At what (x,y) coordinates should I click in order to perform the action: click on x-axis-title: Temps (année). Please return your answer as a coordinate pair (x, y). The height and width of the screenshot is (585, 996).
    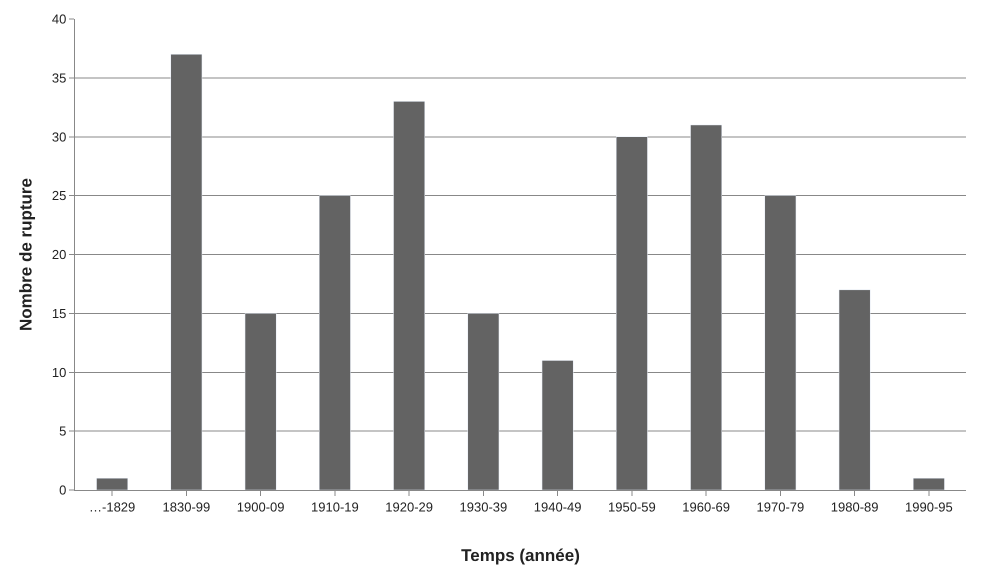
    Looking at the image, I should click on (520, 555).